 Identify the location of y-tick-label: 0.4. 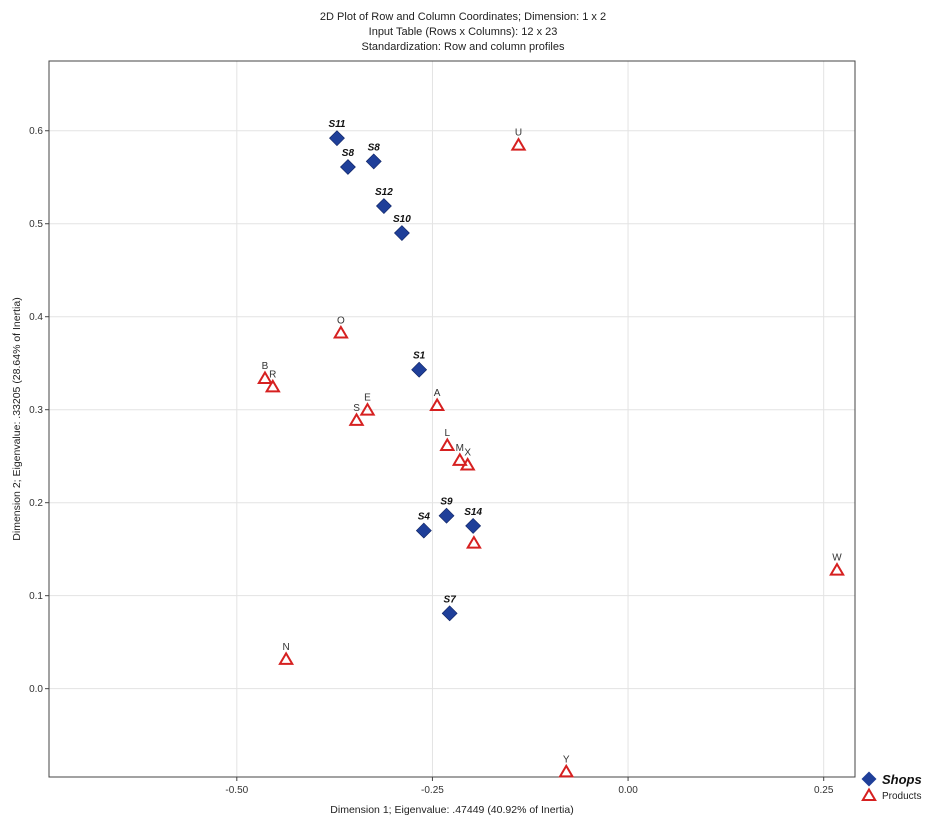
(36, 317).